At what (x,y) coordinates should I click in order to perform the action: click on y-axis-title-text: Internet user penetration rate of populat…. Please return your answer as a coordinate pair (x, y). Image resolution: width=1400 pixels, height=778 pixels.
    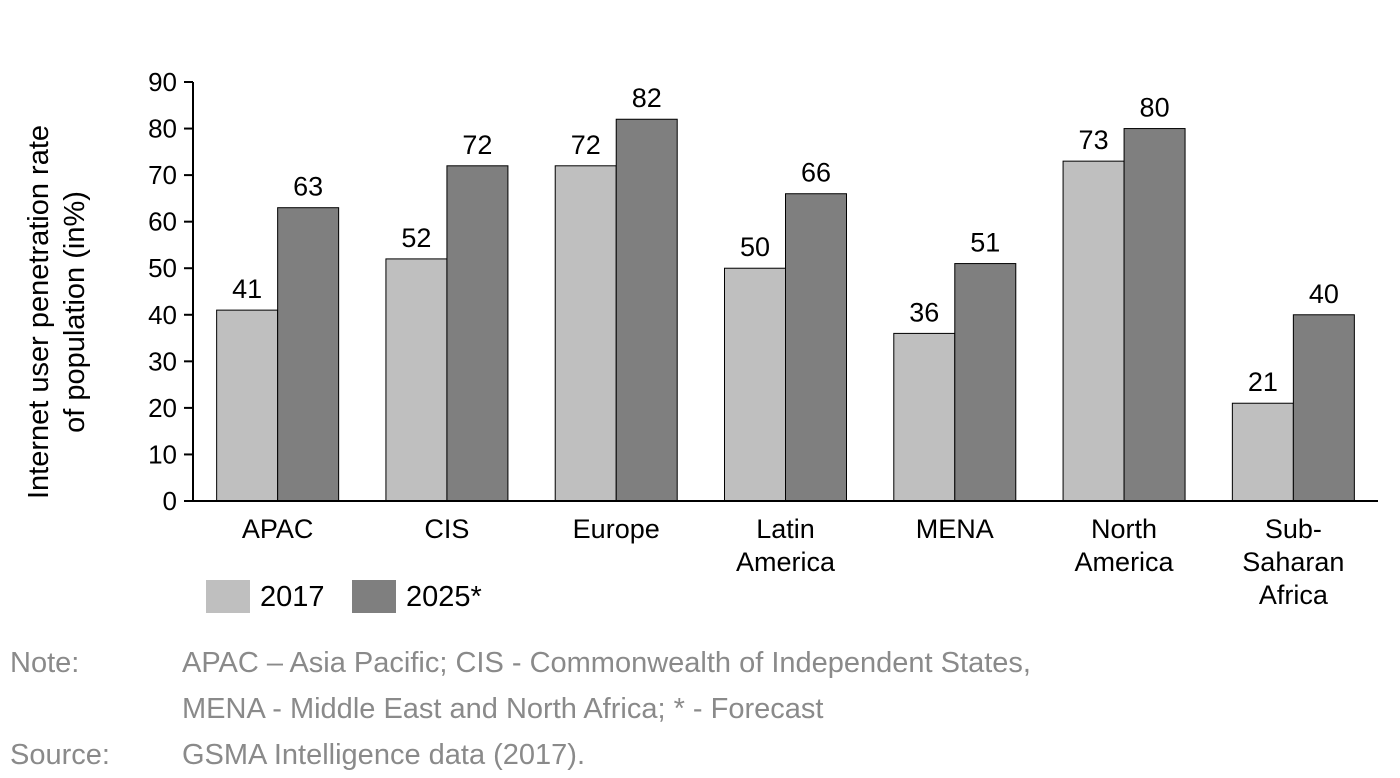
    Looking at the image, I should click on (57, 312).